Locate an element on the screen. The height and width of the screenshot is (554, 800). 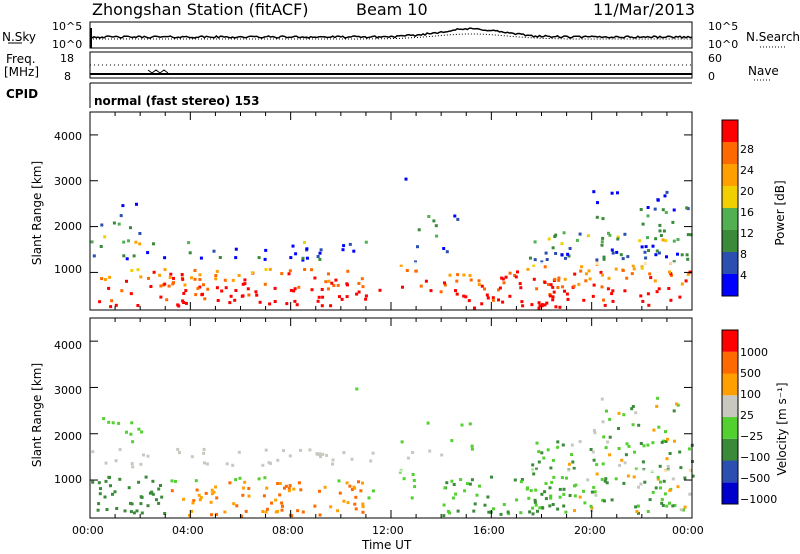
power-colorbar-frame is located at coordinates (730, 208).